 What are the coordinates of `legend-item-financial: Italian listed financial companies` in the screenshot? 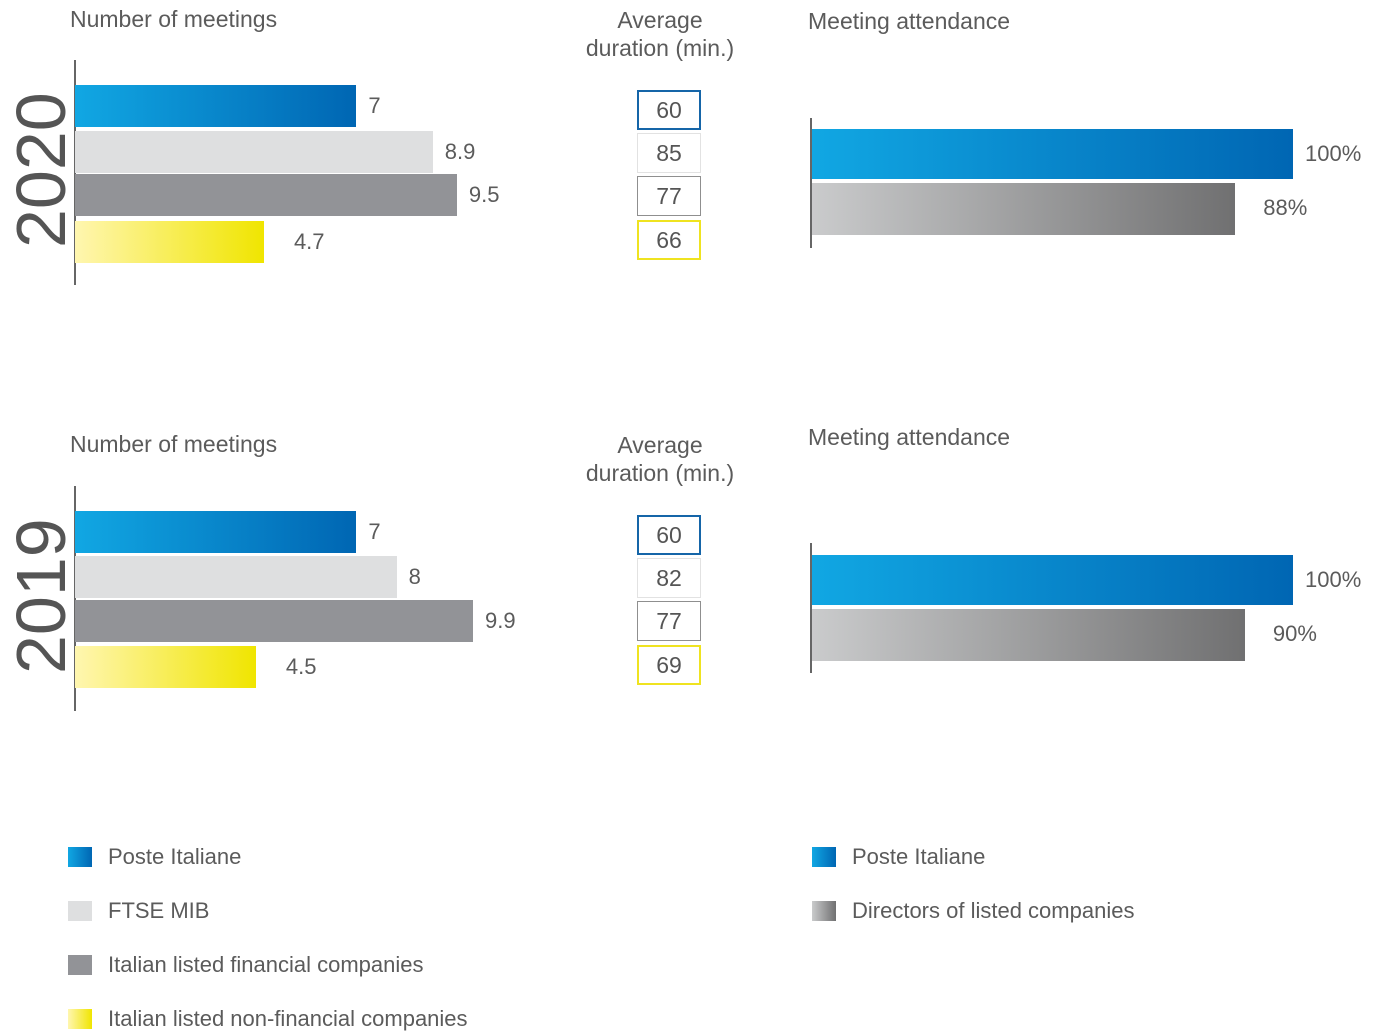 It's located at (268, 965).